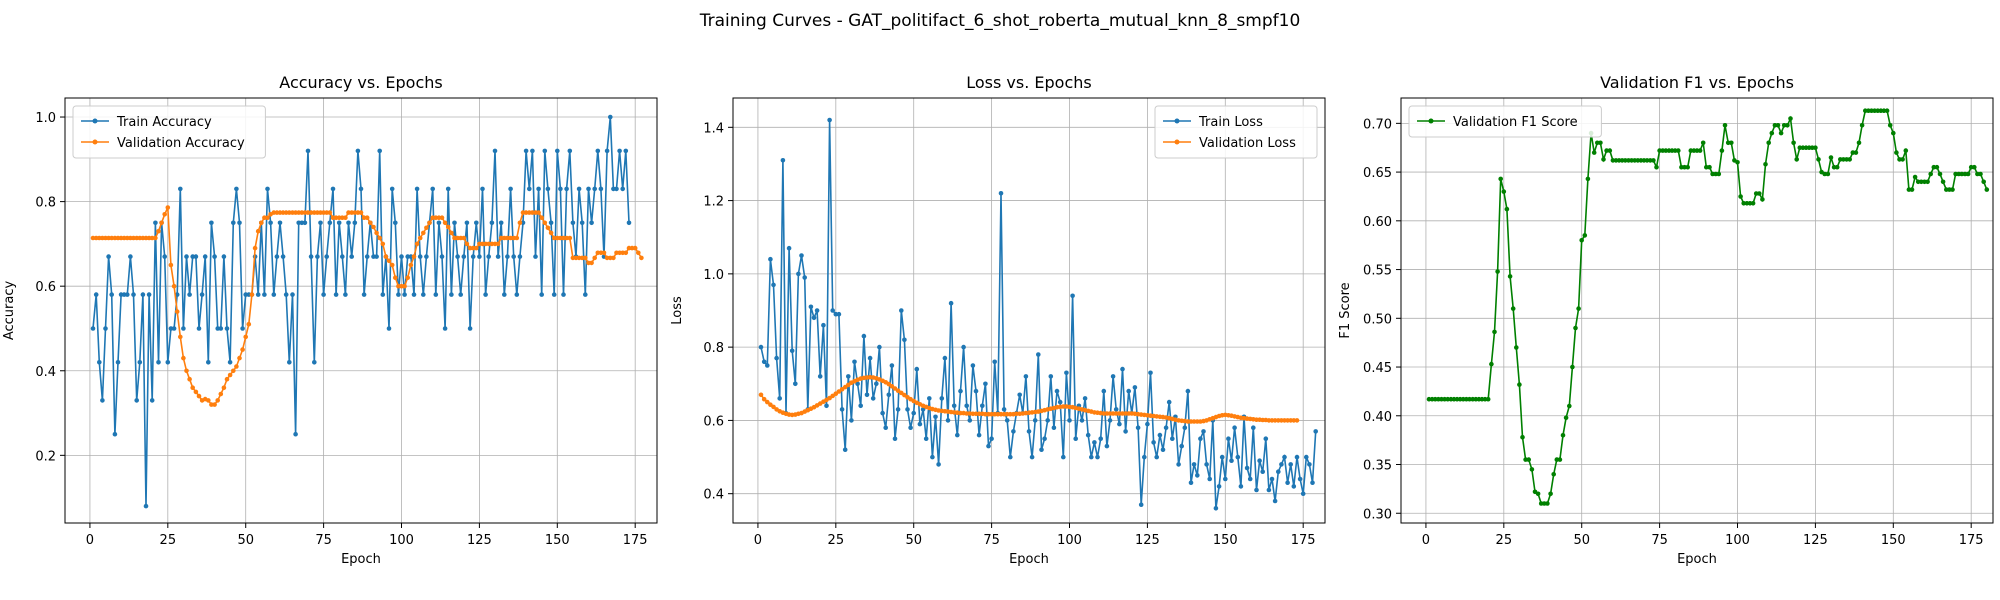 This screenshot has height=600, width=2000. What do you see at coordinates (1697, 82) in the screenshot?
I see `chart-title: Validation F1 vs. Epochs` at bounding box center [1697, 82].